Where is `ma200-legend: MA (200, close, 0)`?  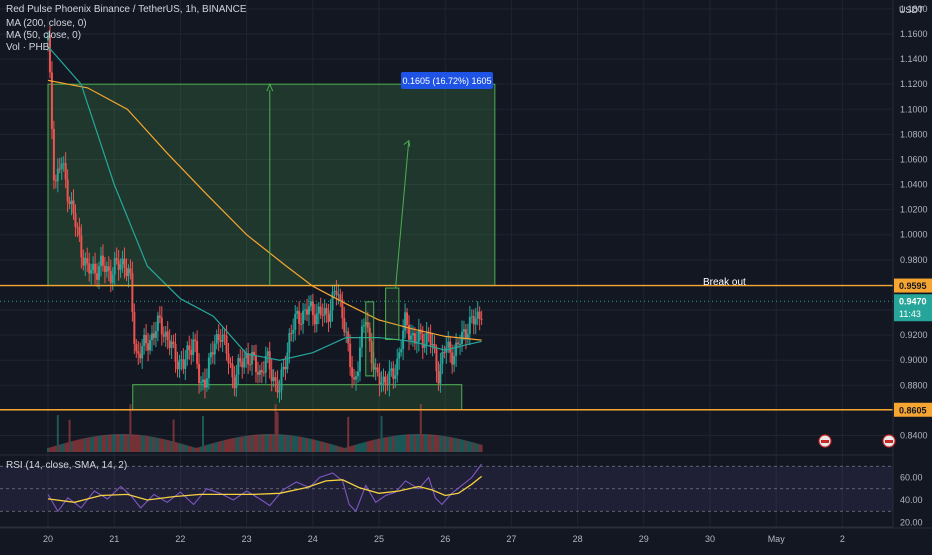
ma200-legend: MA (200, close, 0) is located at coordinates (46, 23).